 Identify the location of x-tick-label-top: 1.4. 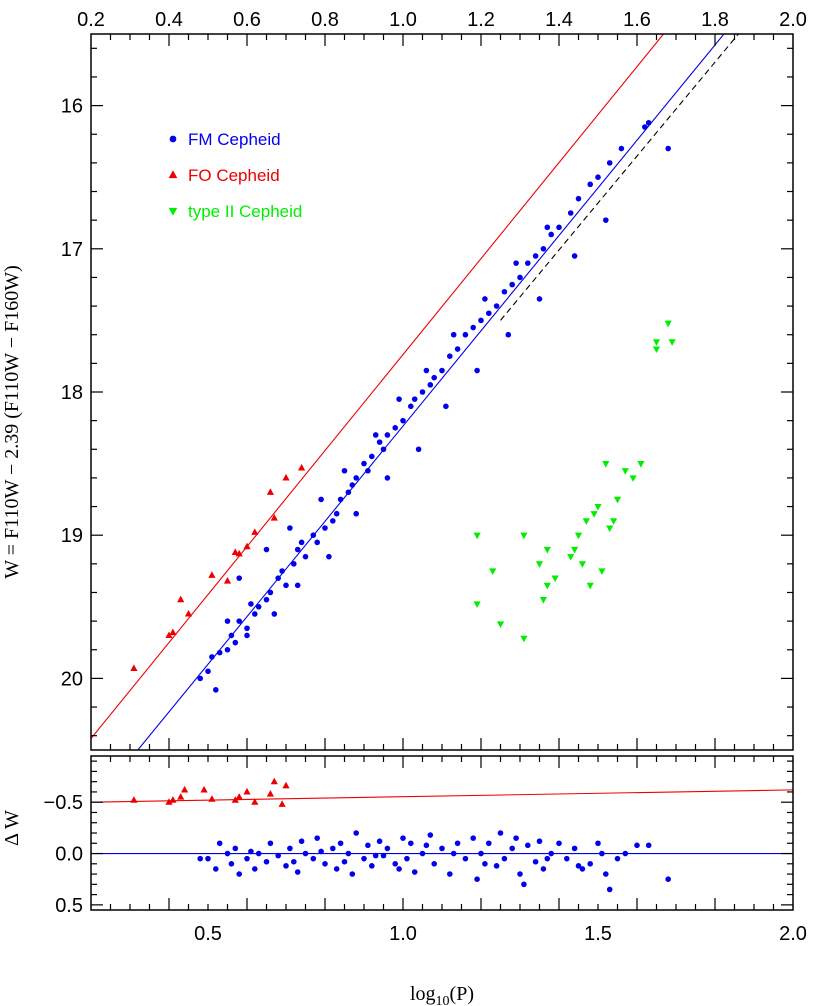
(559, 20).